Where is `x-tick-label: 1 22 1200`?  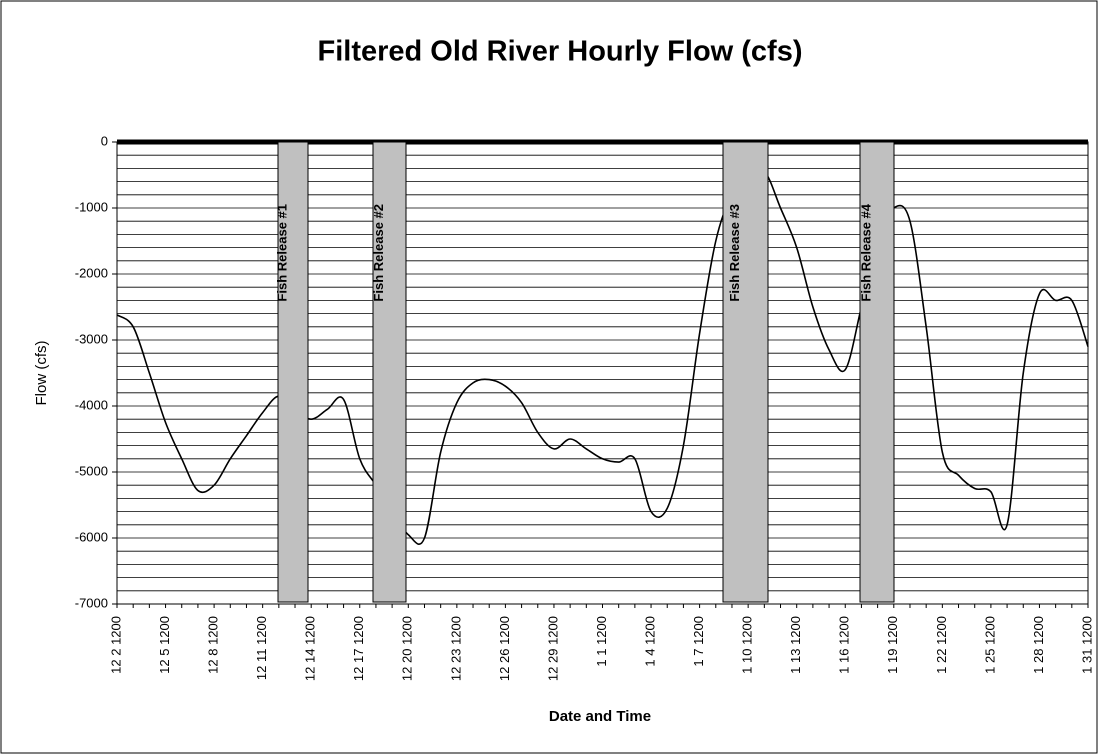 x-tick-label: 1 22 1200 is located at coordinates (941, 645).